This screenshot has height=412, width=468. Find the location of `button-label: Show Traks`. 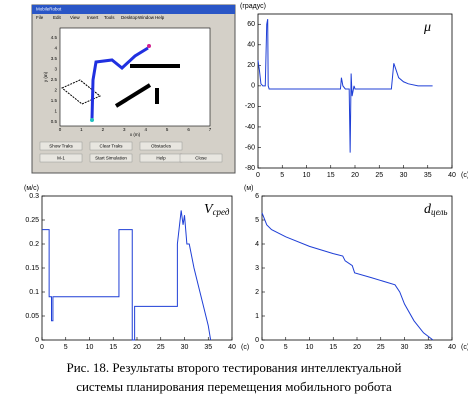

button-label: Show Traks is located at coordinates (61, 146).